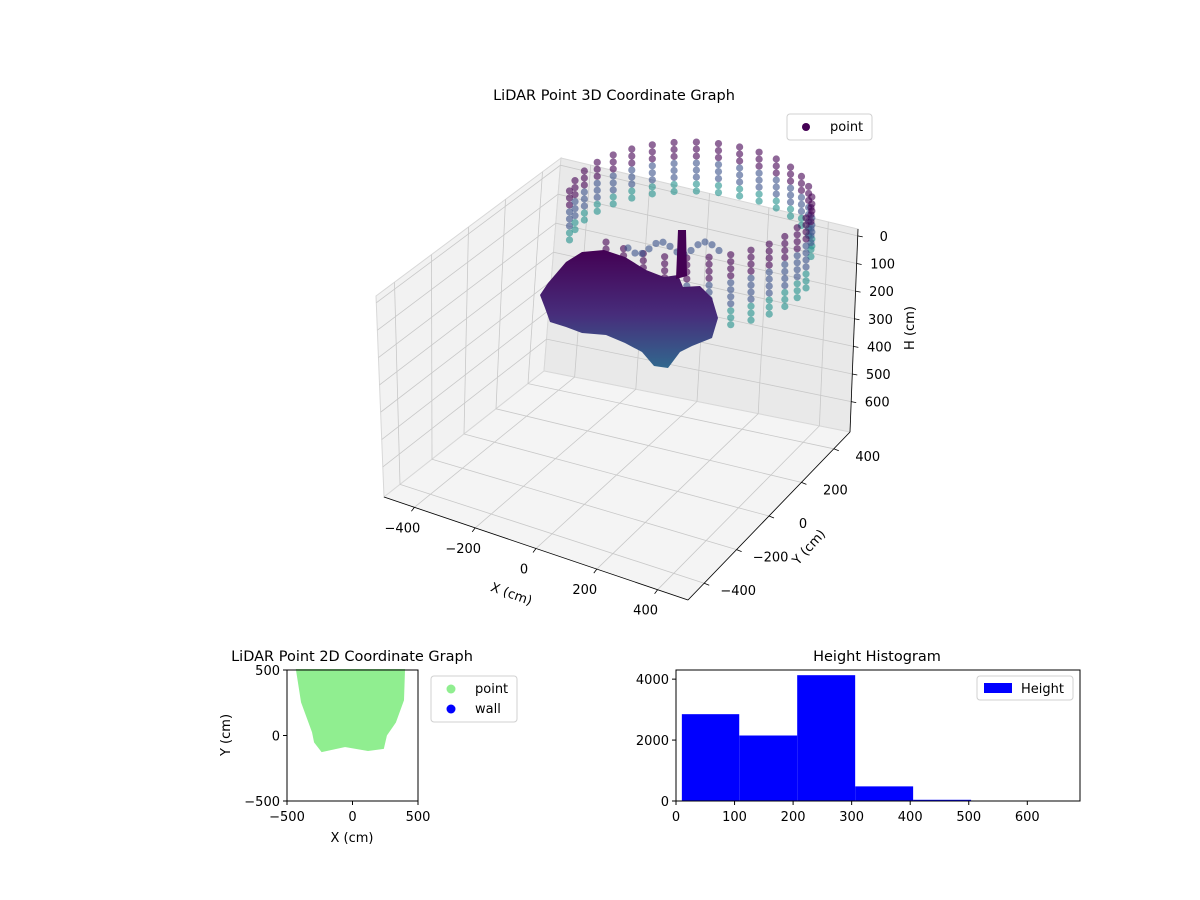  What do you see at coordinates (738, 591) in the screenshot?
I see `y-tick-label: −400` at bounding box center [738, 591].